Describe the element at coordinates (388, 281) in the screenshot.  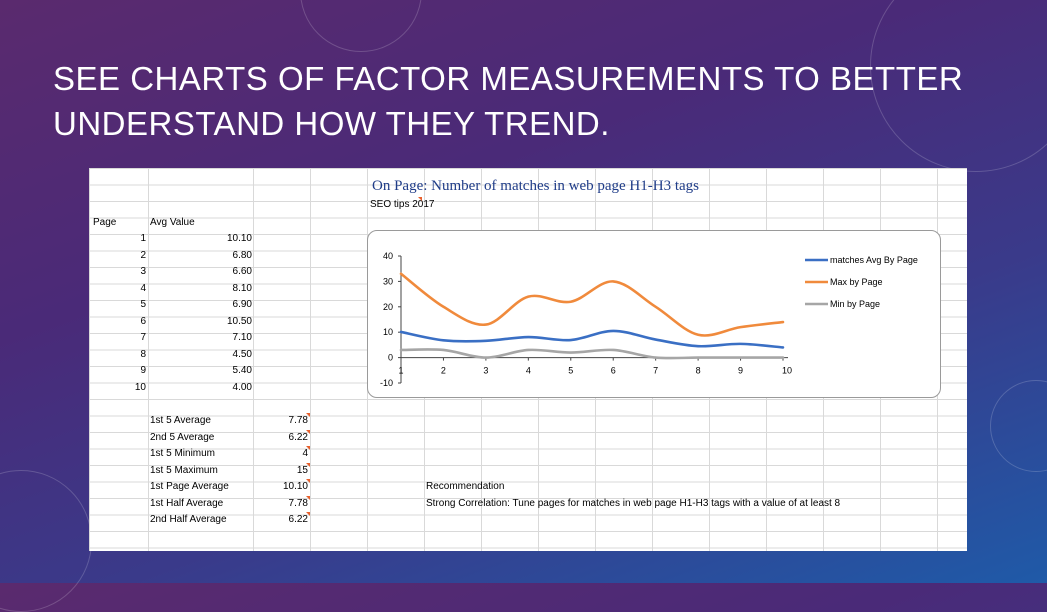
I see `y-tick-label: 30` at that location.